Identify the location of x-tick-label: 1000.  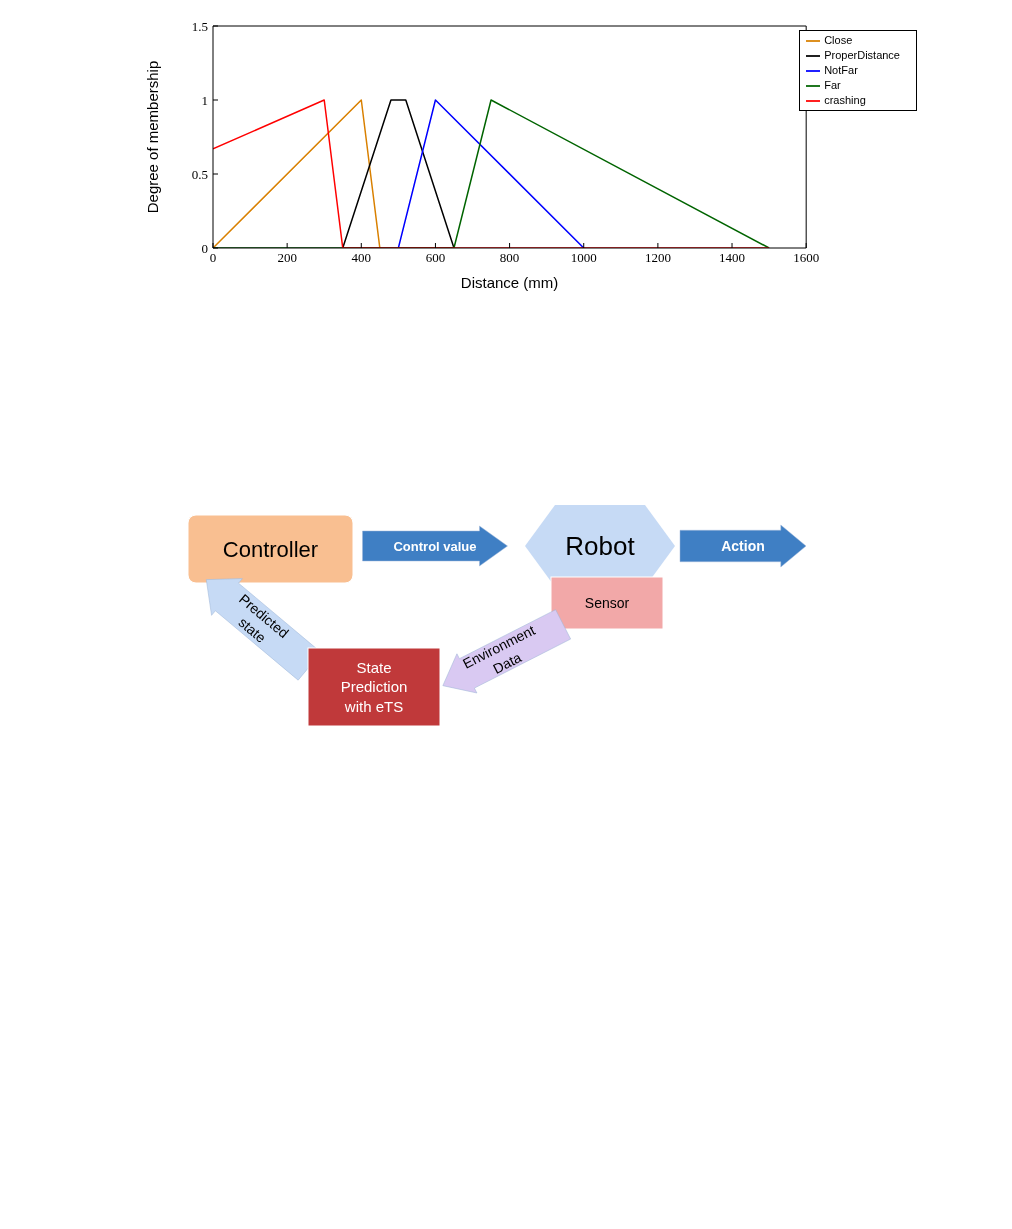
(583, 258).